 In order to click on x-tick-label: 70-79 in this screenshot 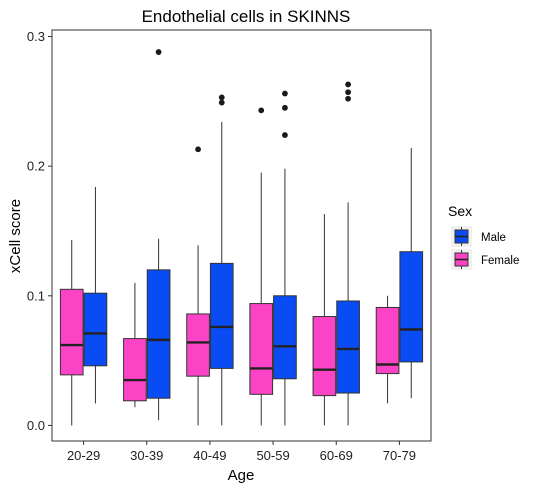, I will do `click(399, 455)`.